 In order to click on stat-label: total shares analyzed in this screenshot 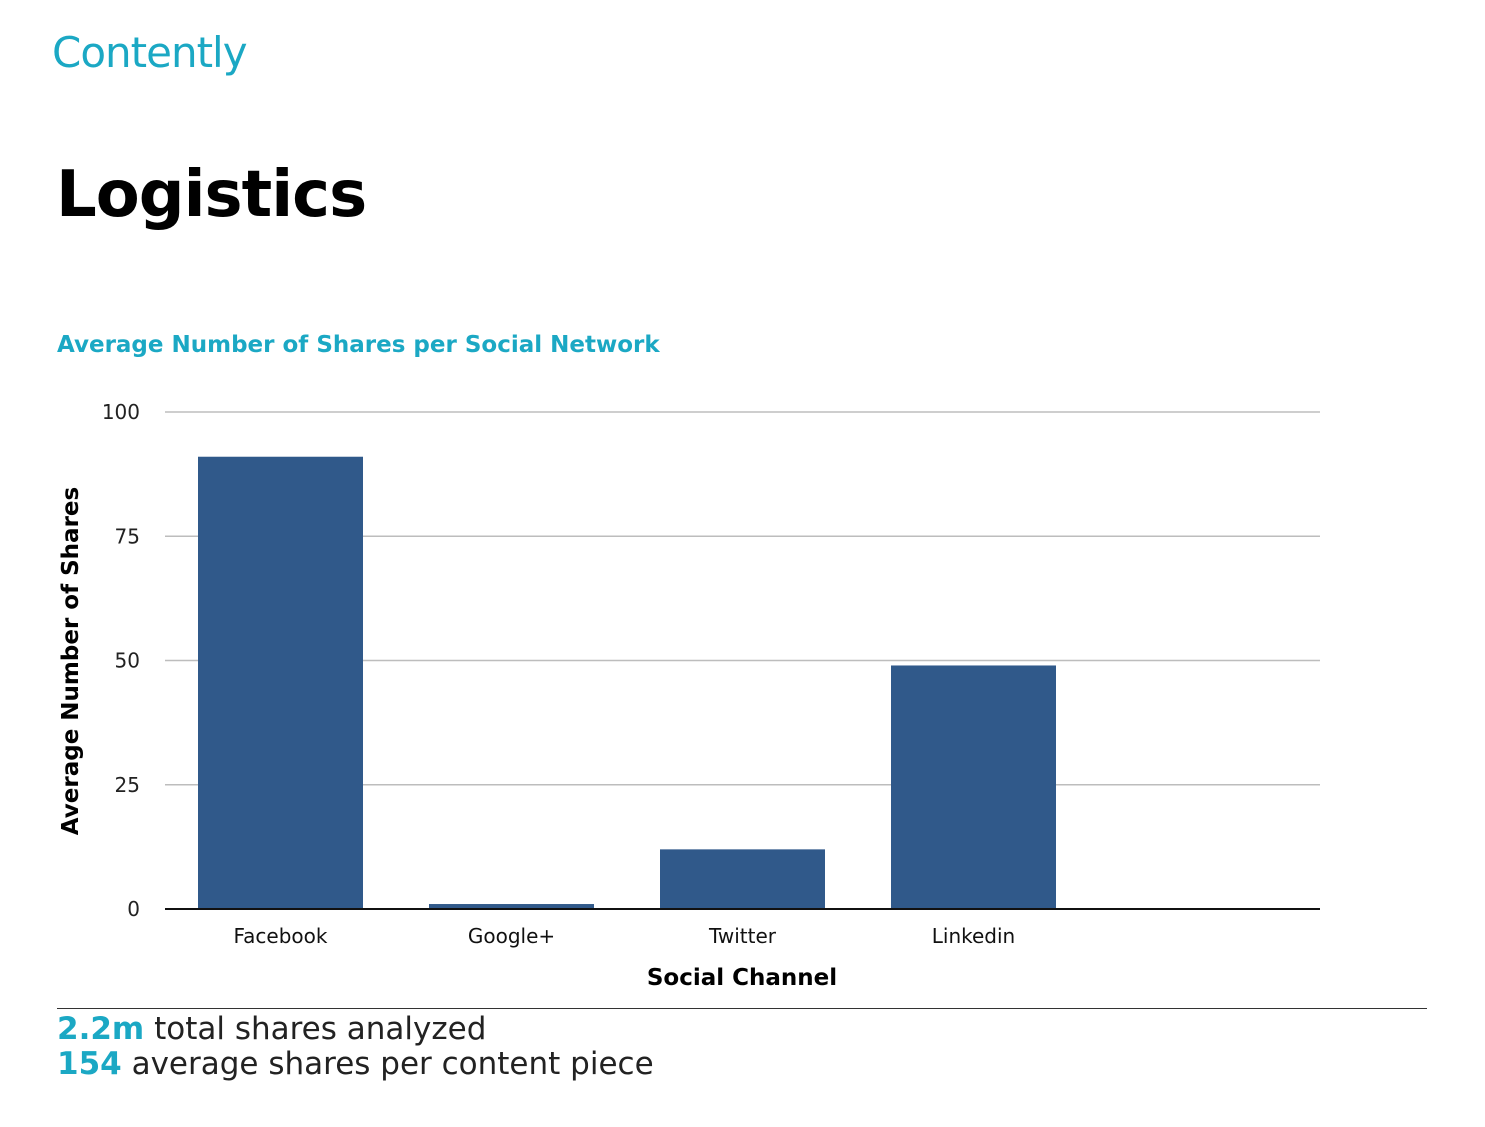, I will do `click(320, 1029)`.